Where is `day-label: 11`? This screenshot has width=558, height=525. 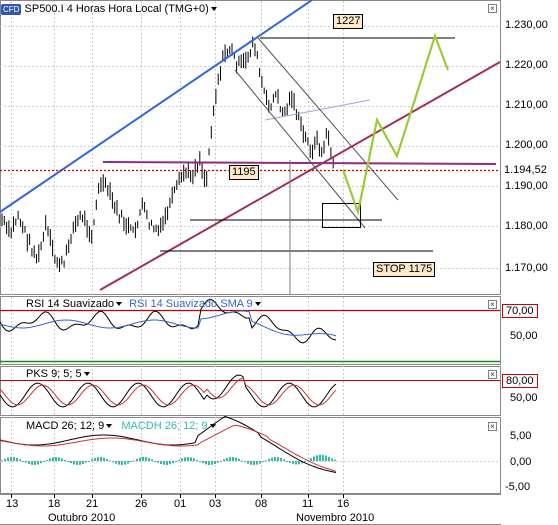
day-label: 11 is located at coordinates (308, 504).